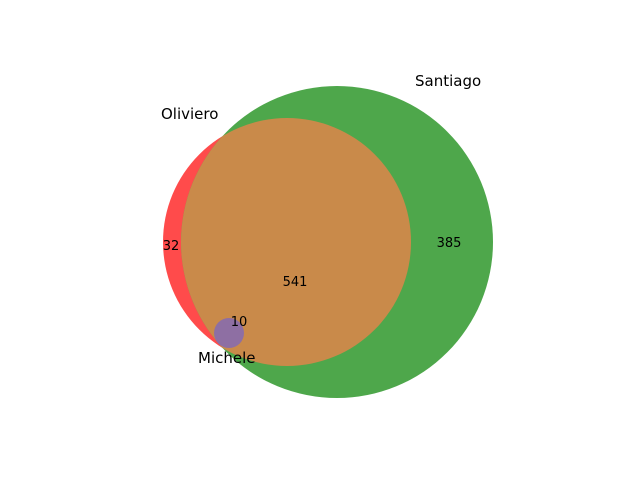 The width and height of the screenshot is (640, 480). What do you see at coordinates (229, 333) in the screenshot?
I see `michele-circle` at bounding box center [229, 333].